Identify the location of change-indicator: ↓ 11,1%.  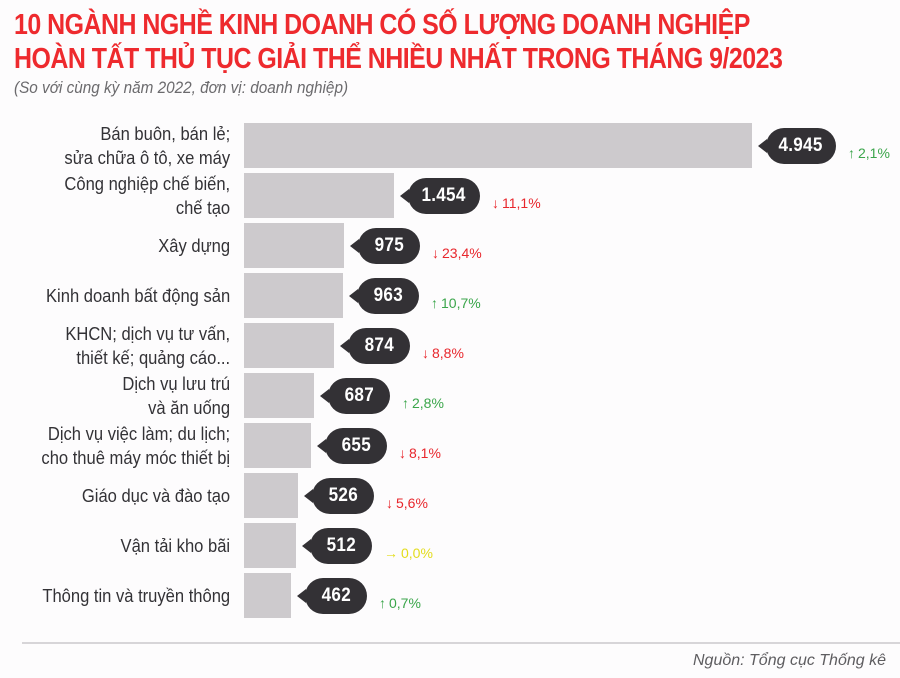
(516, 203).